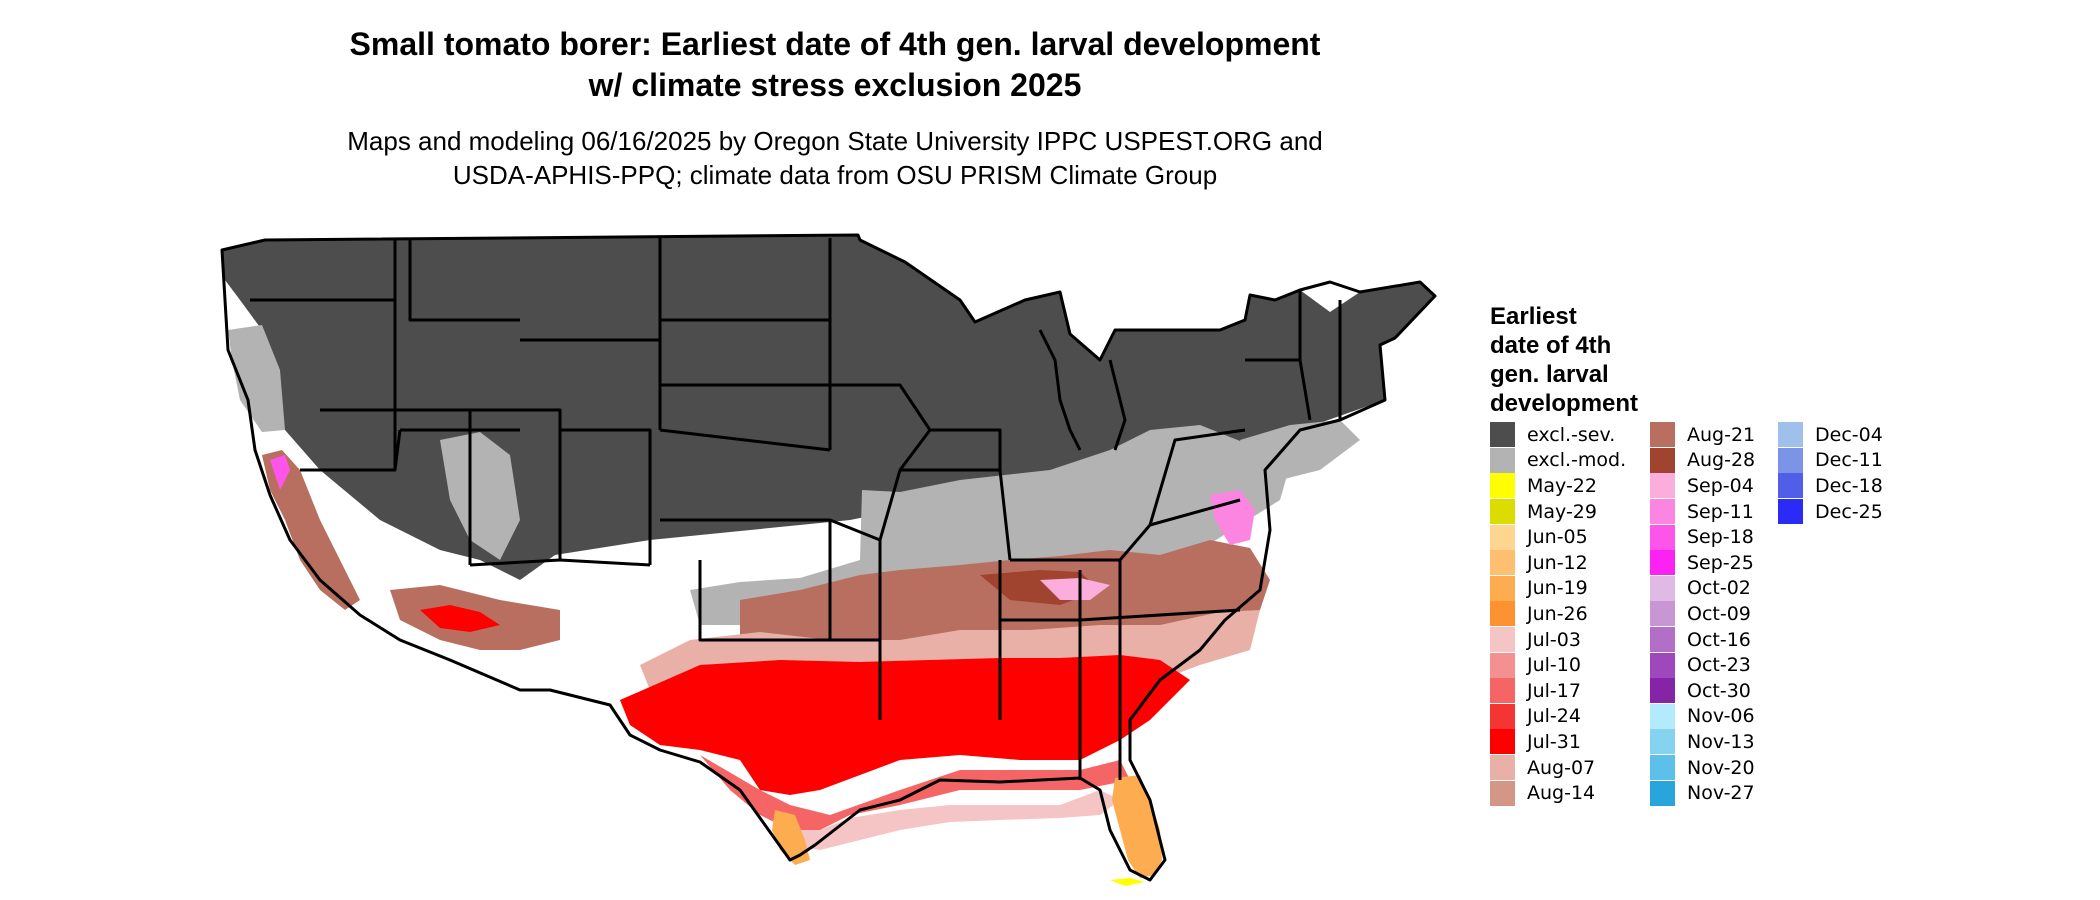 This screenshot has width=2100, height=900. I want to click on legend-item: Oct-30, so click(1702, 691).